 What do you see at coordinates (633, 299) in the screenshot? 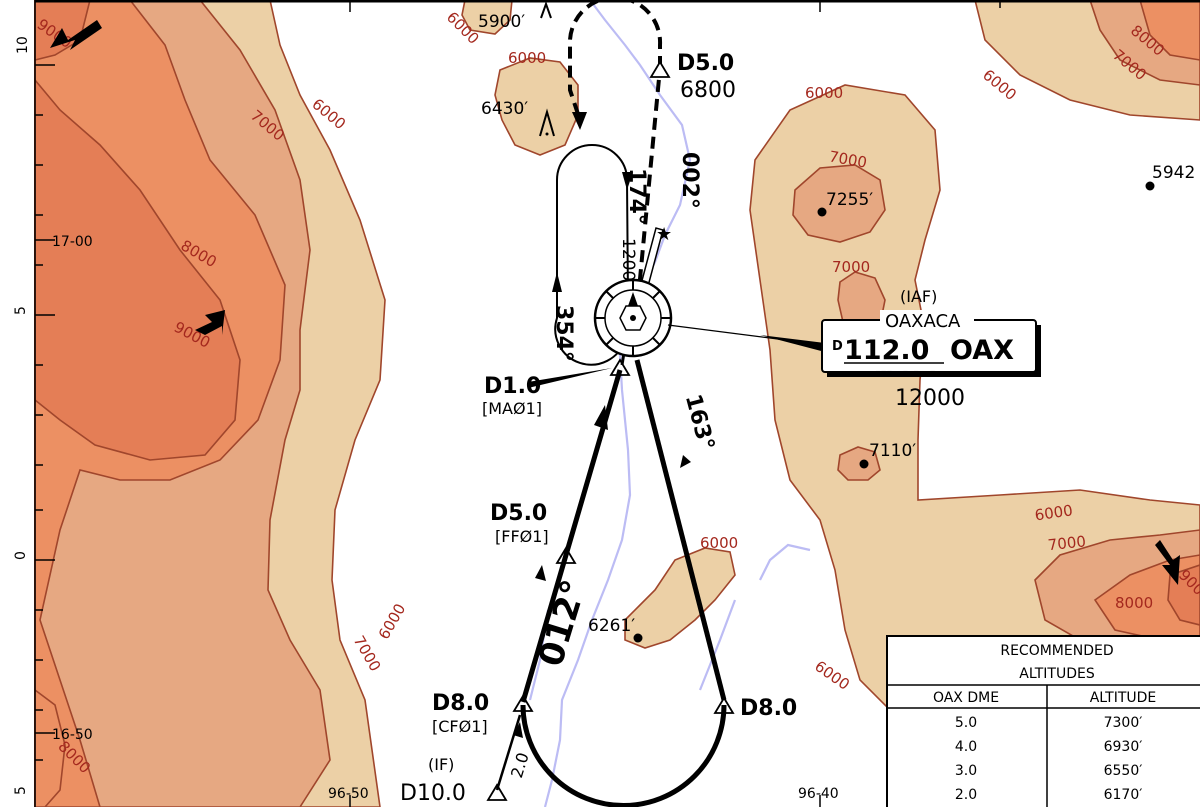
I see `vor-north-arrow-icon` at bounding box center [633, 299].